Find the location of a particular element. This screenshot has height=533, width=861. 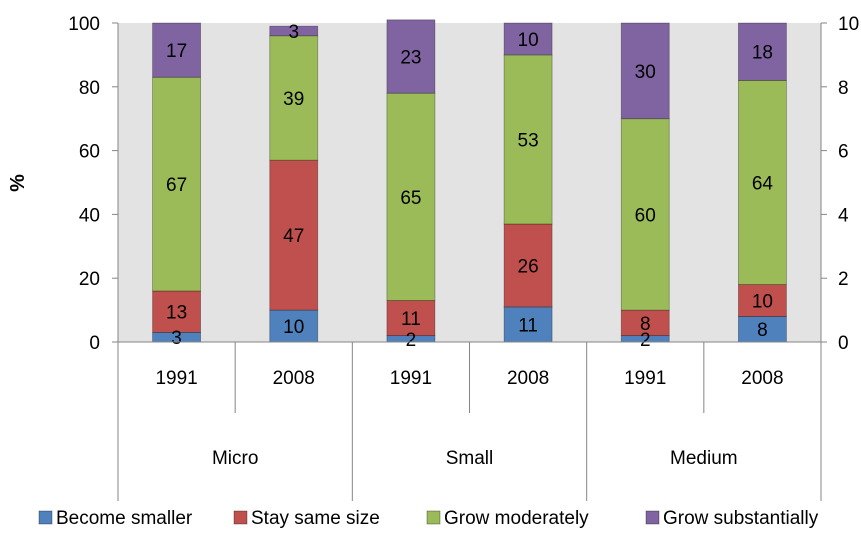

data-label: 65 is located at coordinates (410, 198).